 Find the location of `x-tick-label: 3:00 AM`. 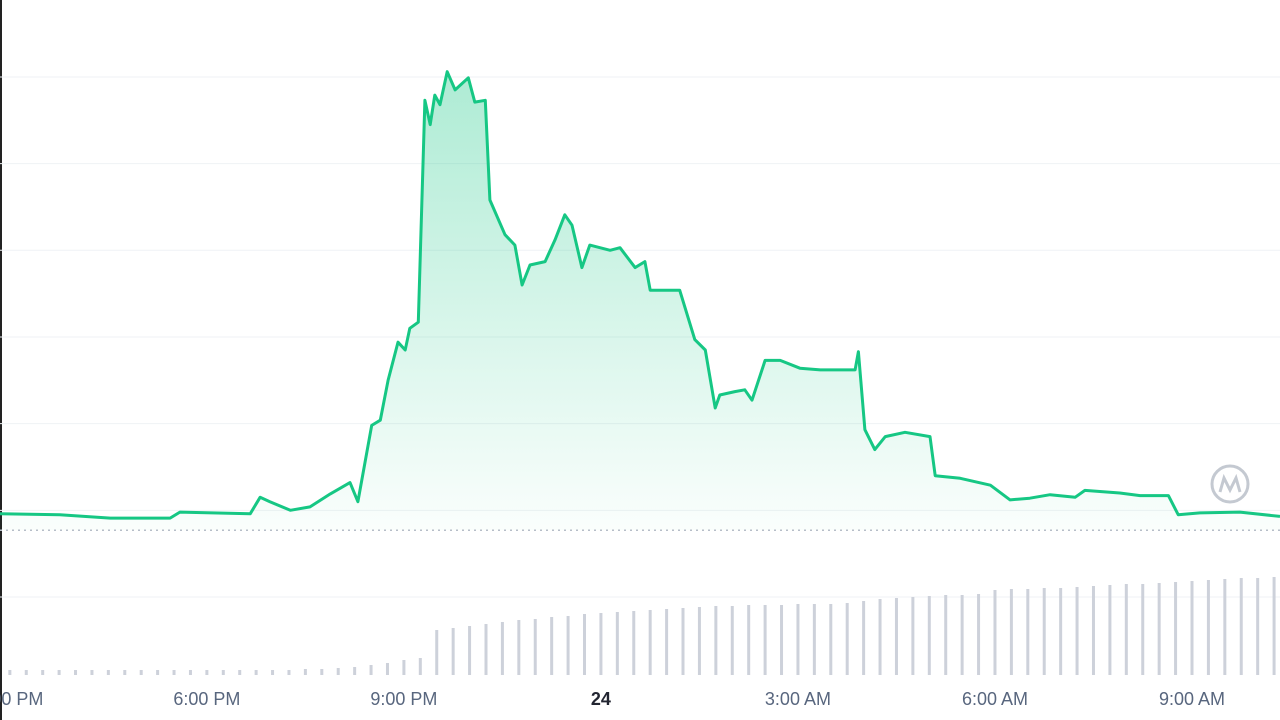

x-tick-label: 3:00 AM is located at coordinates (798, 699).